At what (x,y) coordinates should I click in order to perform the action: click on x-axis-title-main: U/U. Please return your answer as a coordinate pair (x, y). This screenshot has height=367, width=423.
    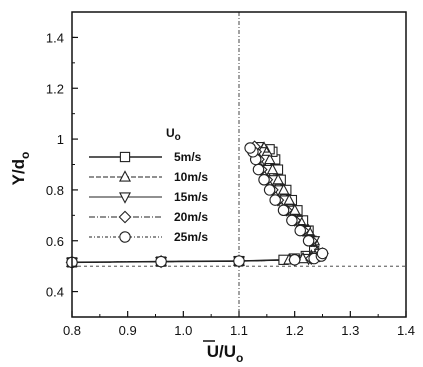
    Looking at the image, I should click on (221, 351).